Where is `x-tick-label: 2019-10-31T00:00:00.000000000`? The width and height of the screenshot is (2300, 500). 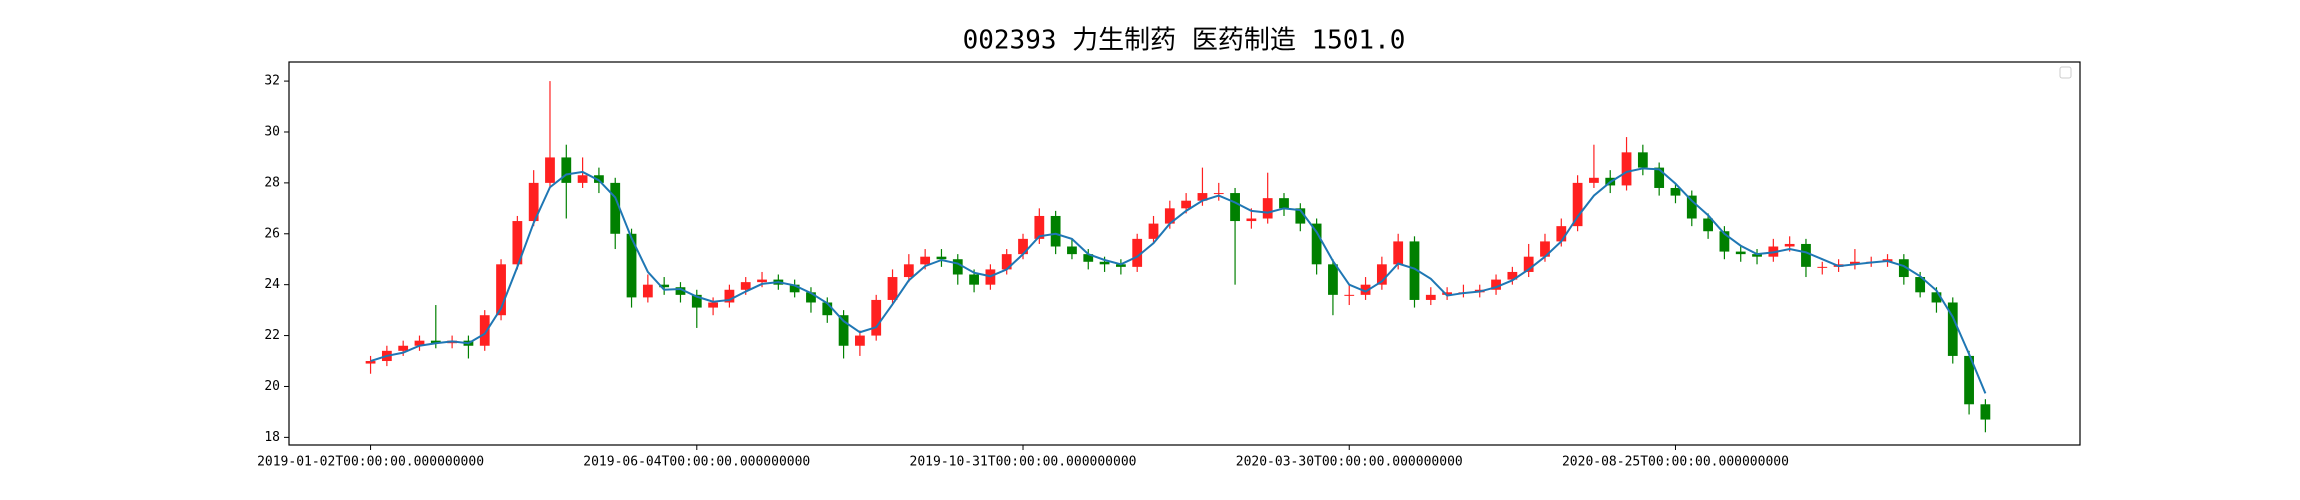
x-tick-label: 2019-10-31T00:00:00.000000000 is located at coordinates (1023, 462).